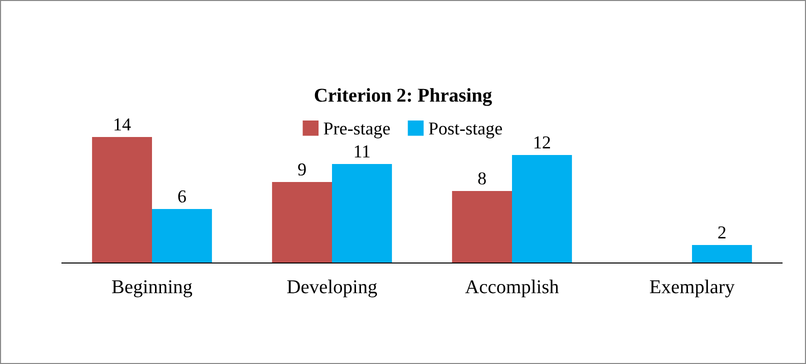 This screenshot has height=364, width=806. Describe the element at coordinates (512, 289) in the screenshot. I see `x-tick-label: Accomplish` at that location.